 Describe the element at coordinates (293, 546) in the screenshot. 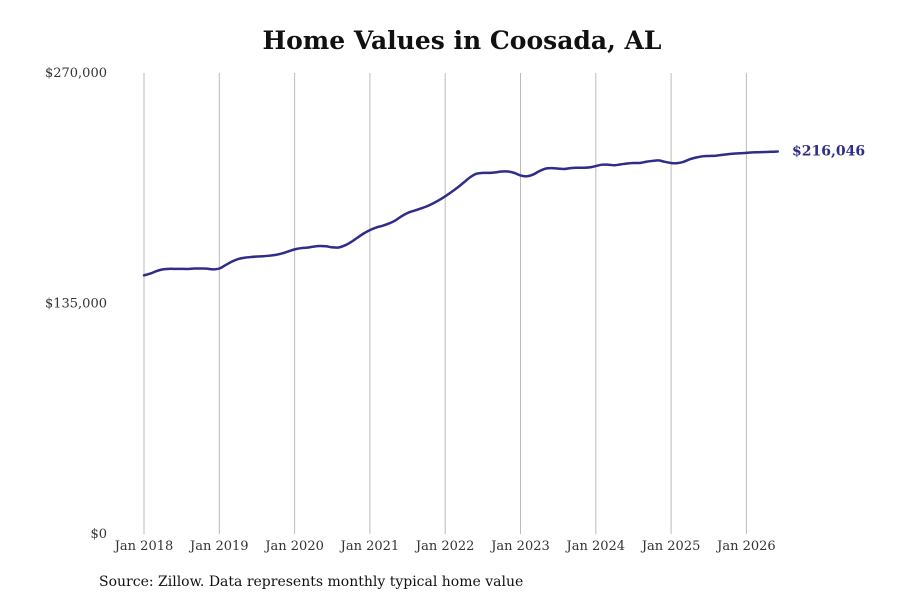

I see `x-tick-label: Jan 2020` at that location.